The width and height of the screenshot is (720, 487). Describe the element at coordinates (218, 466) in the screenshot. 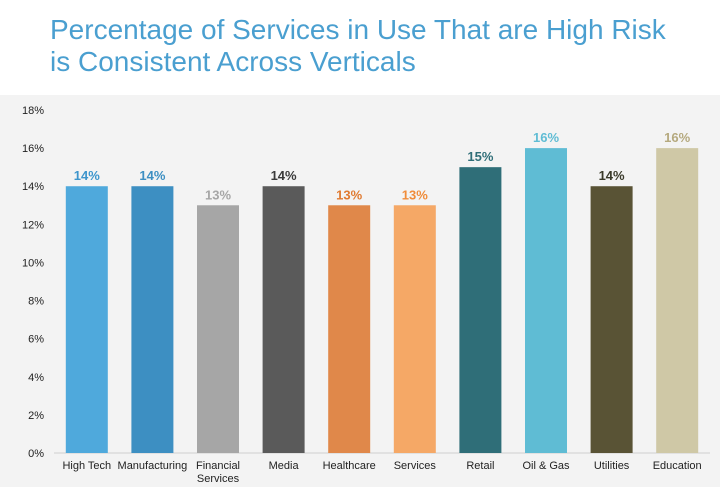

I see `x-tick-label: Financial` at that location.